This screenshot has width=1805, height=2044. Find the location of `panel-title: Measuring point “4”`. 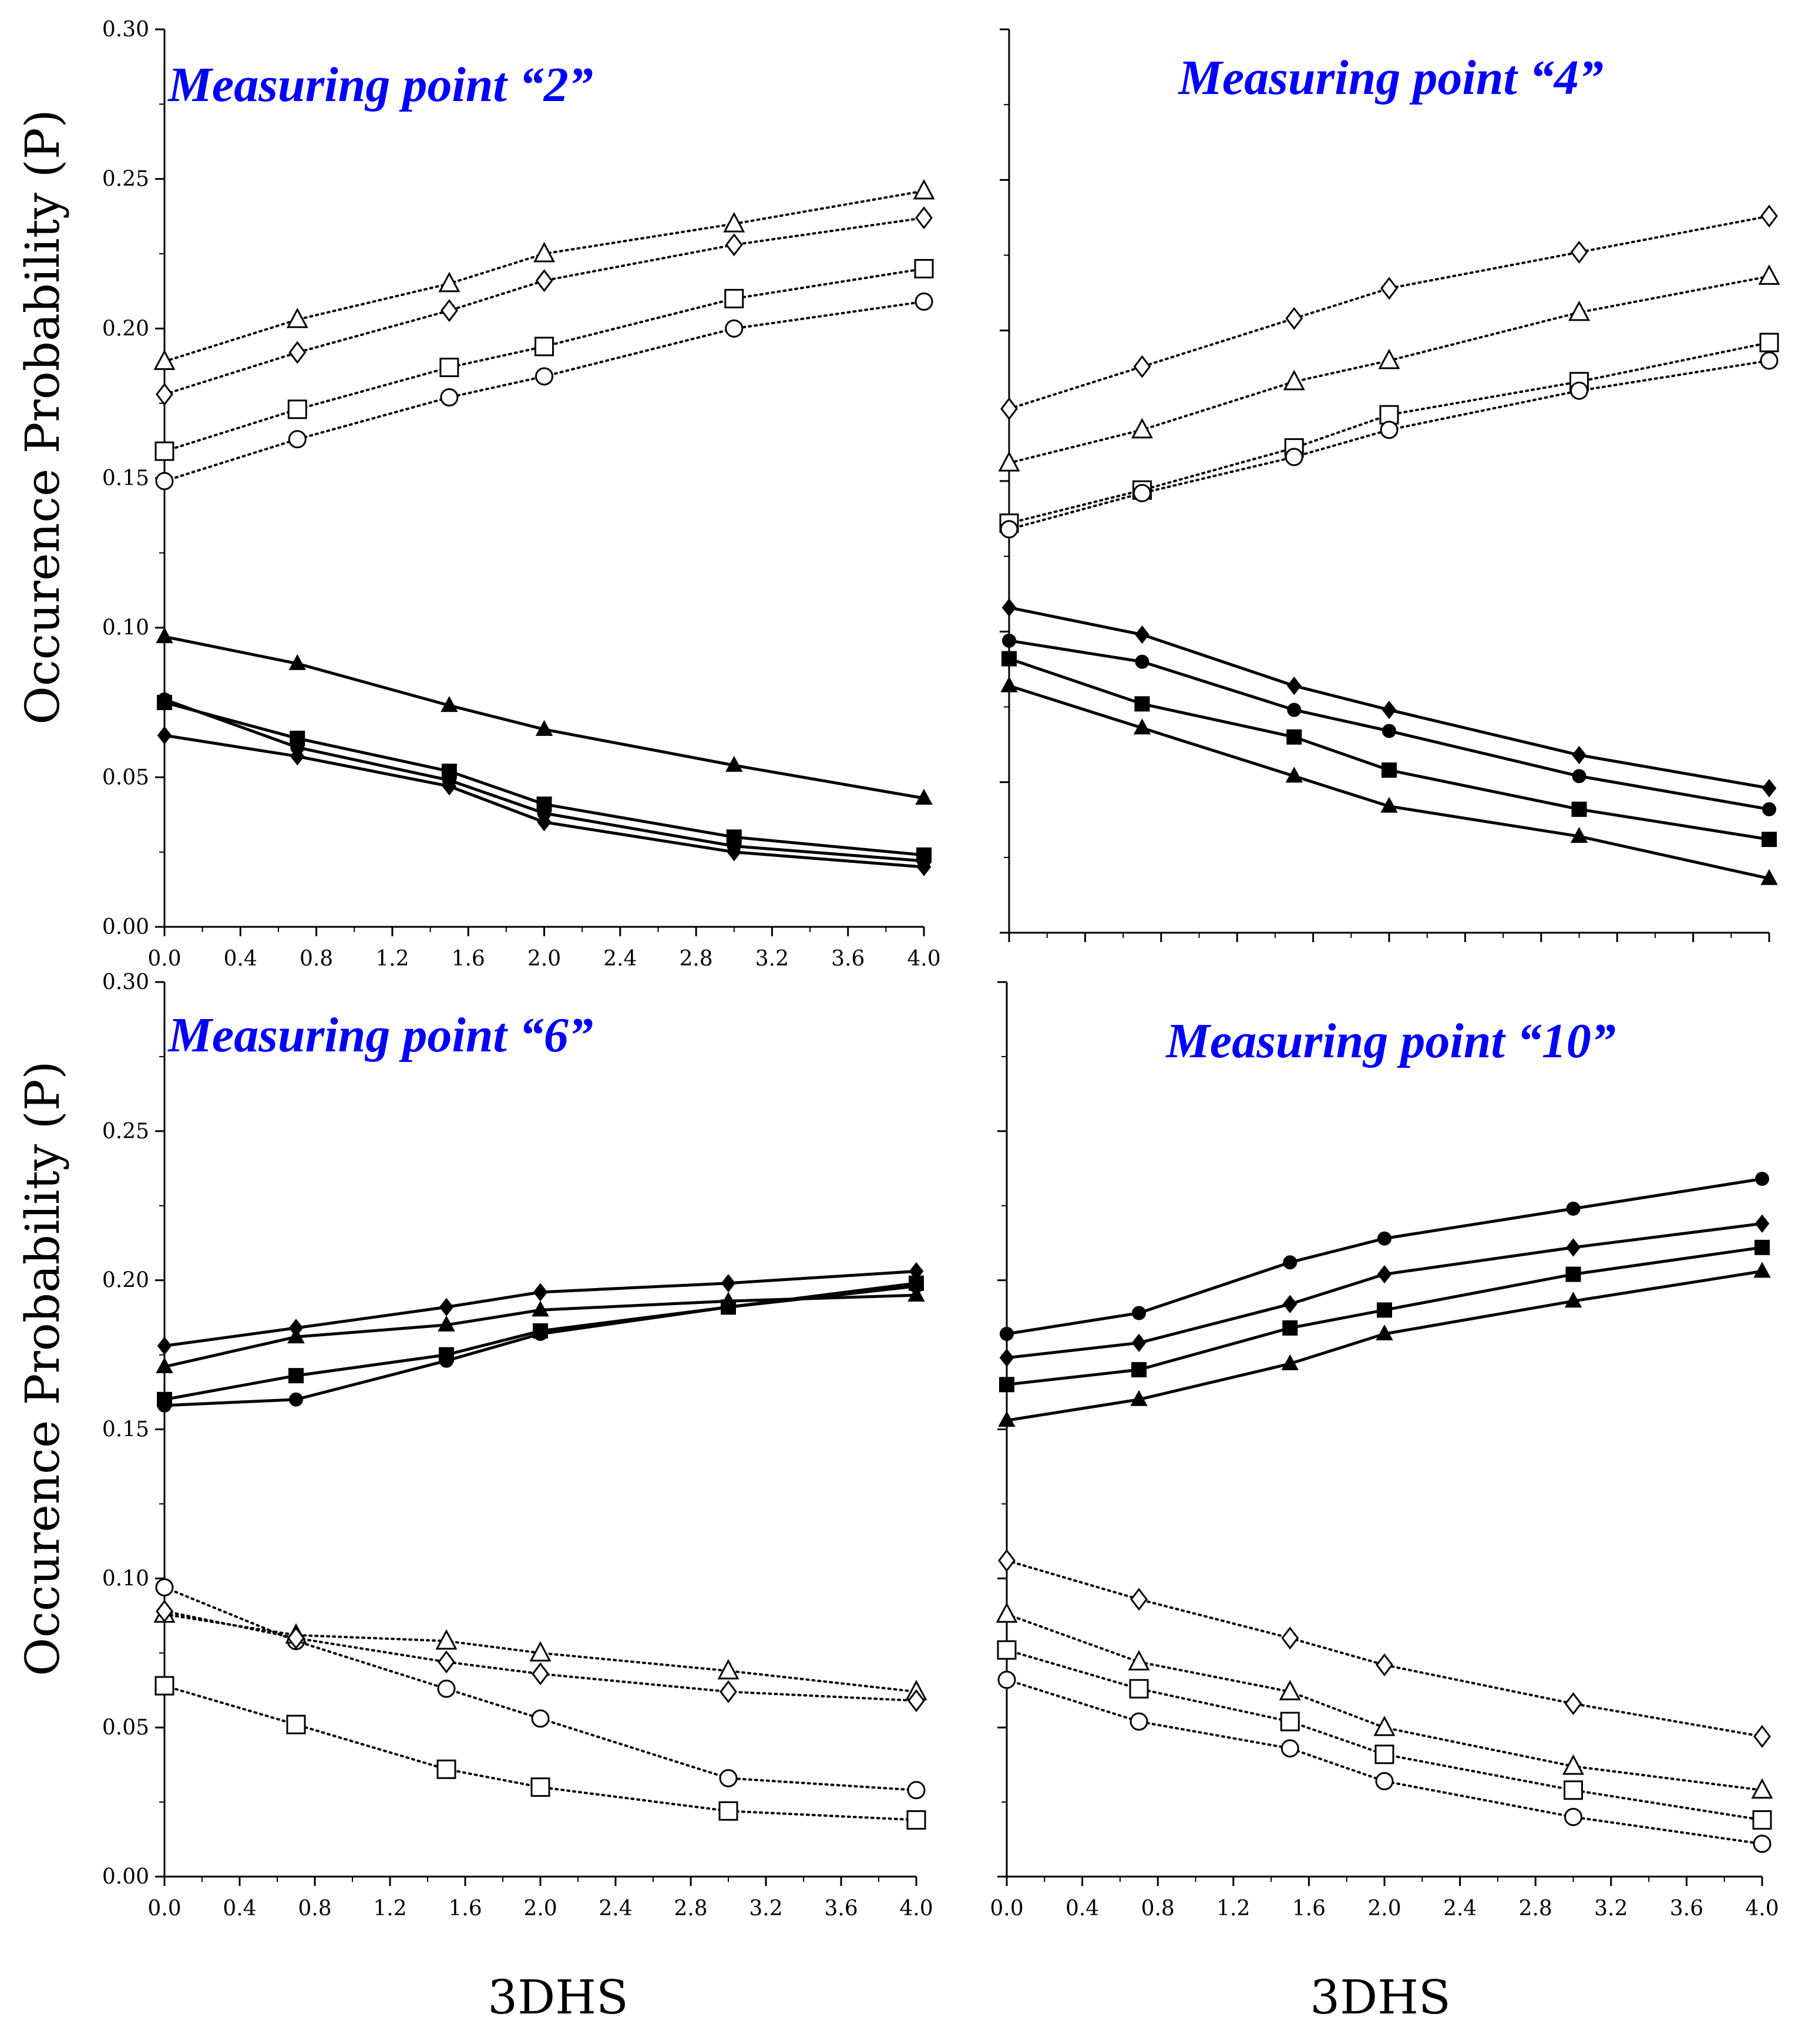

panel-title: Measuring point “4” is located at coordinates (1390, 78).